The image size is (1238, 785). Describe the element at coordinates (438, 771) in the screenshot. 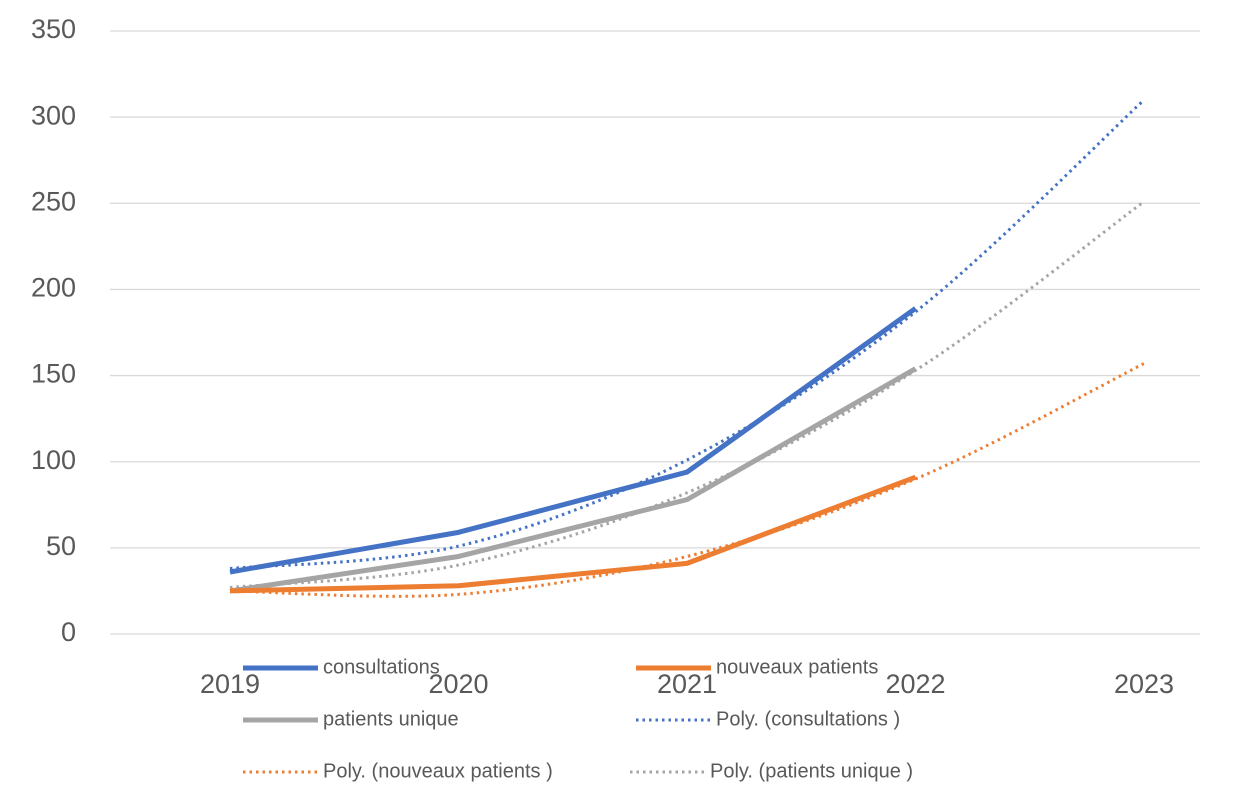

I see `legend-label: Poly. (nouveaux patients )` at that location.